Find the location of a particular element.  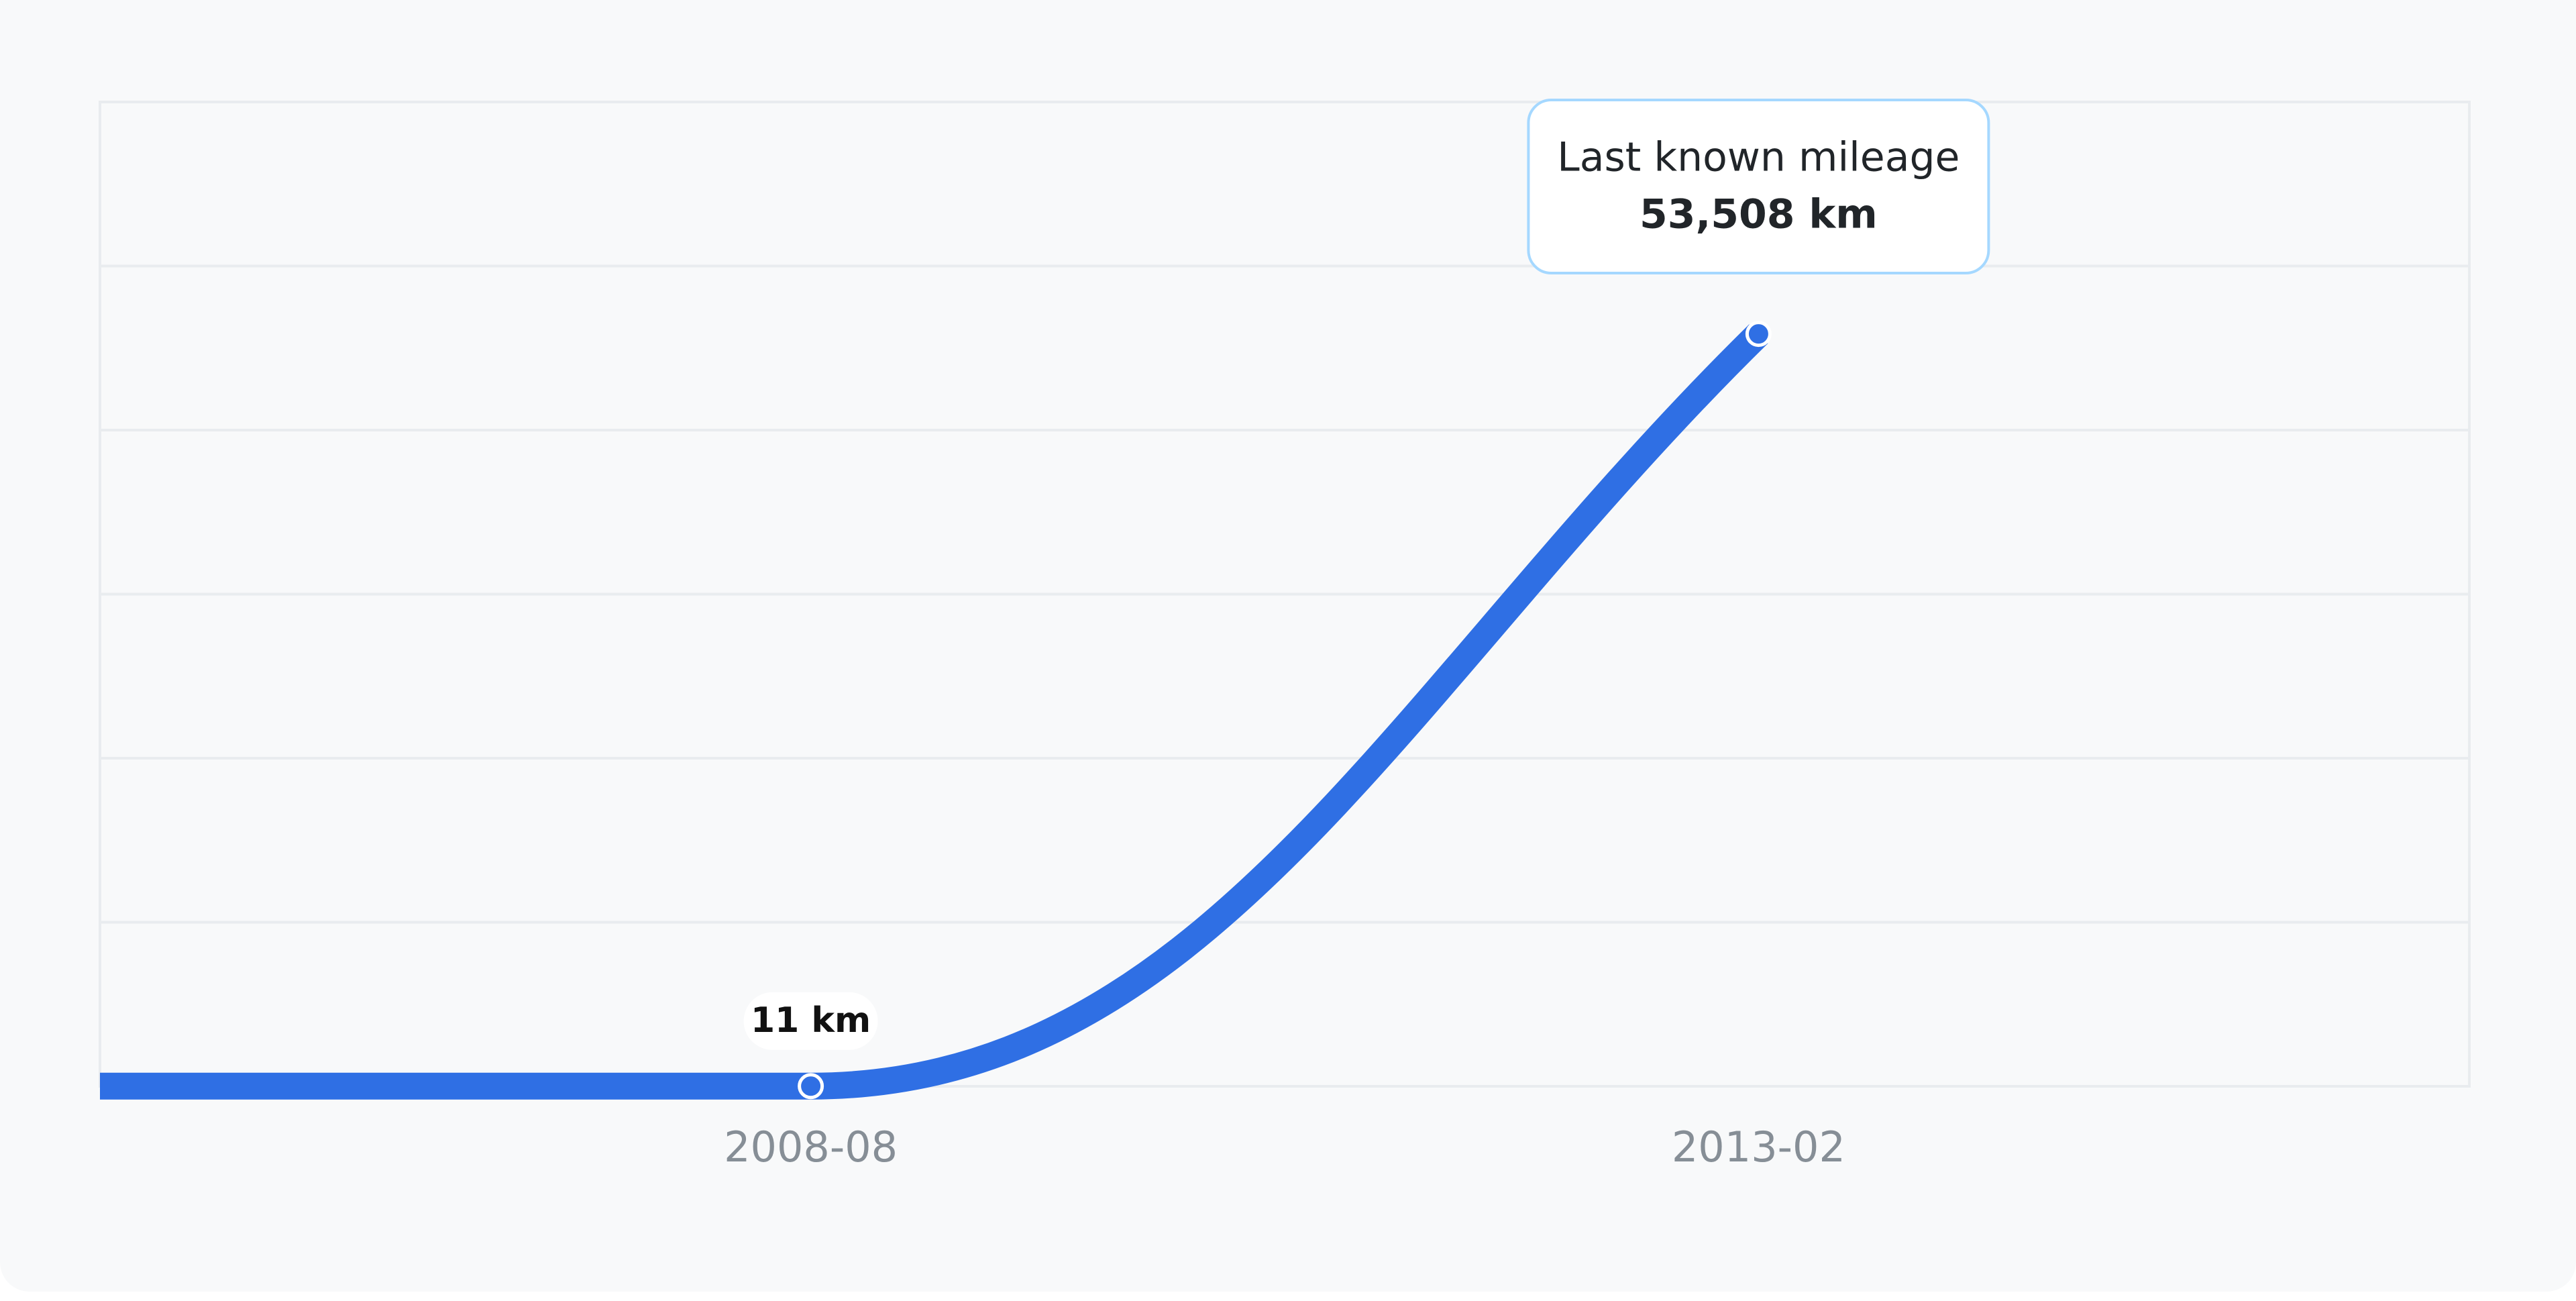

x-tick-label: 2008-08 is located at coordinates (811, 1147).